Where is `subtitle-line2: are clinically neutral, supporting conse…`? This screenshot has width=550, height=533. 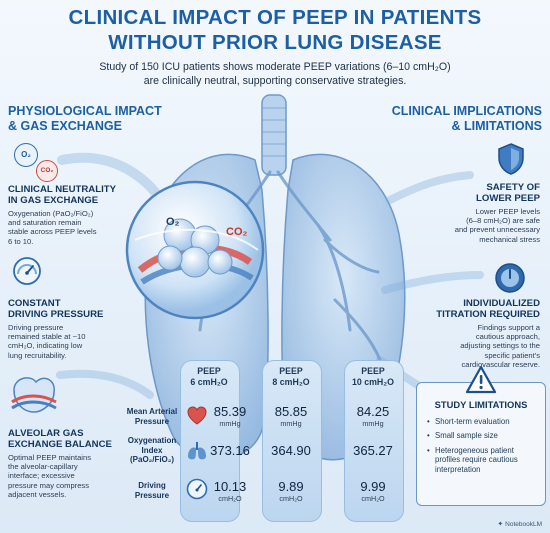
subtitle-line2: are clinically neutral, supporting conse… is located at coordinates (275, 81).